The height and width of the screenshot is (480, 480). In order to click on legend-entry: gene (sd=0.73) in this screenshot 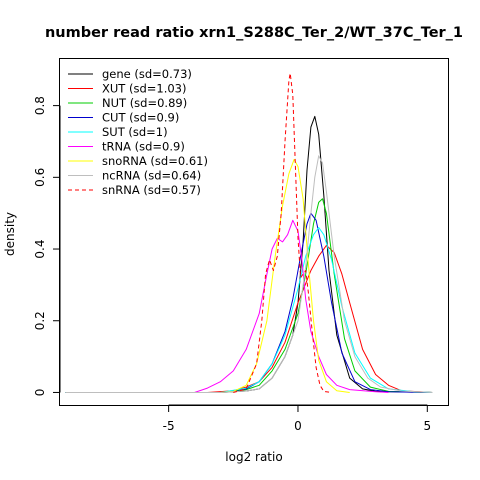, I will do `click(147, 74)`.